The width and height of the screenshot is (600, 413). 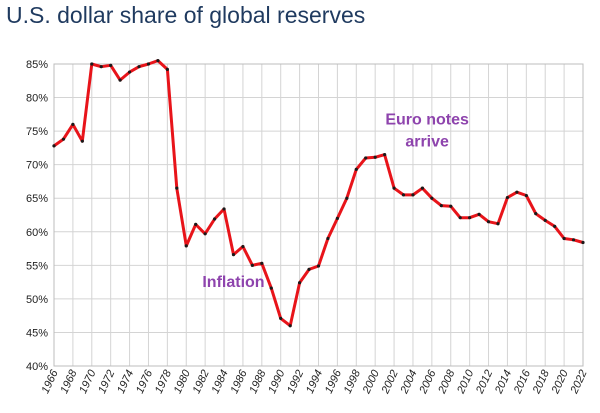 I want to click on x-tick-label: 1968, so click(x=69, y=381).